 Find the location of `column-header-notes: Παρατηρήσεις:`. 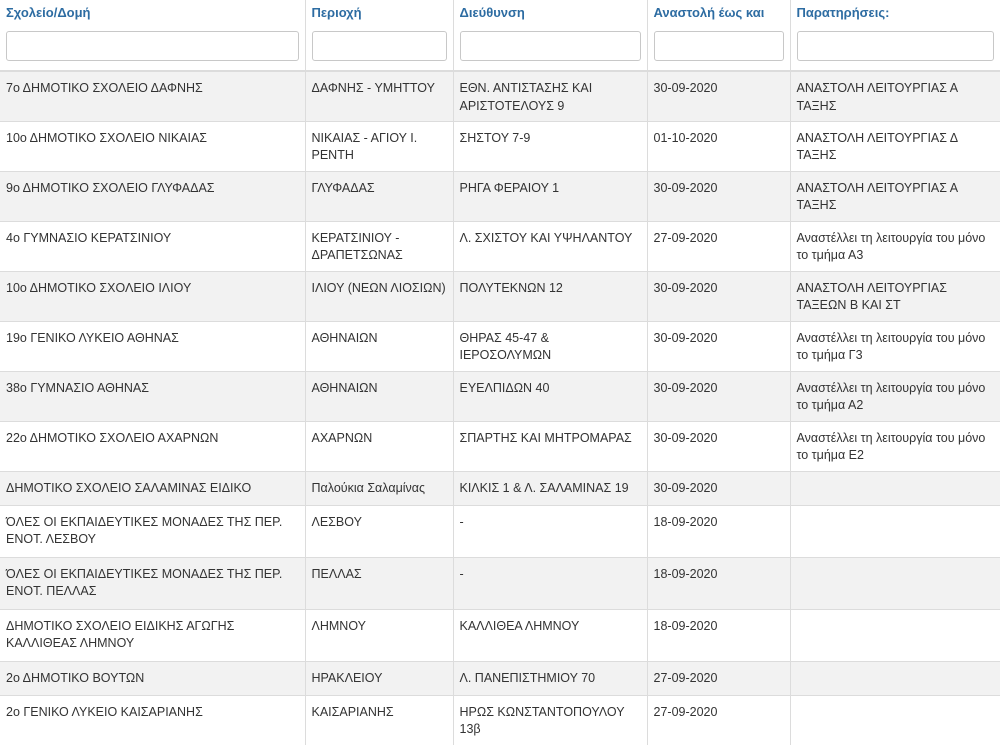

column-header-notes: Παρατηρήσεις: is located at coordinates (894, 12).